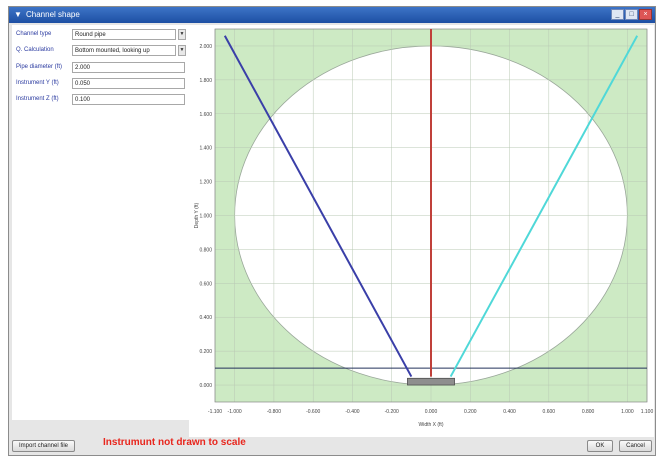 Image resolution: width=664 pixels, height=463 pixels. What do you see at coordinates (631, 14) in the screenshot?
I see `maximize-button: □` at bounding box center [631, 14].